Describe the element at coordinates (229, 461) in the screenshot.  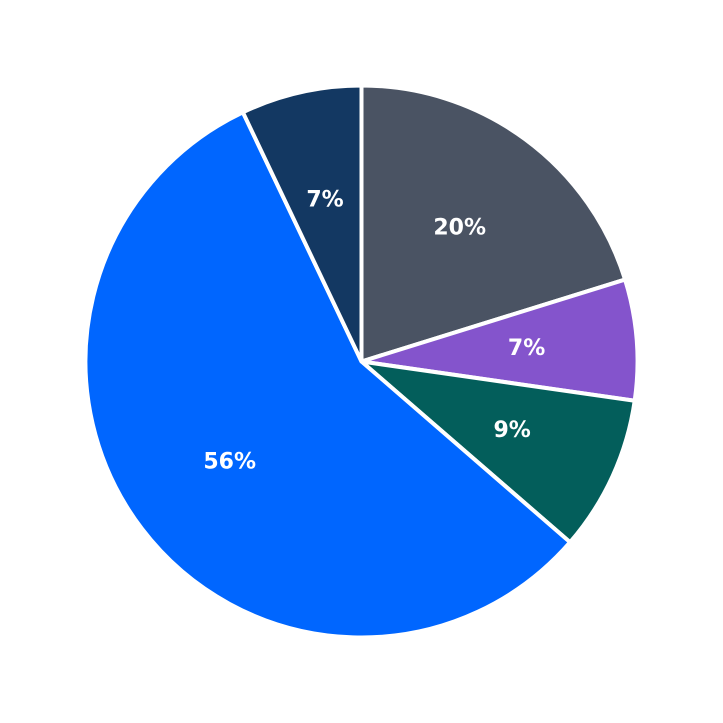
I see `pie-slice-label: 56%` at that location.